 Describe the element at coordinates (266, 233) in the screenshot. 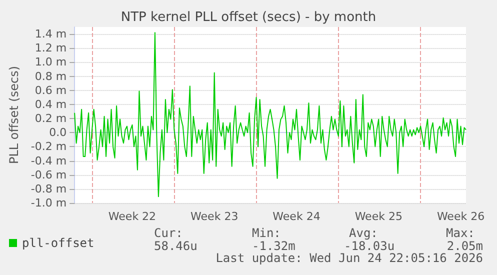

I see `text: Min:` at that location.